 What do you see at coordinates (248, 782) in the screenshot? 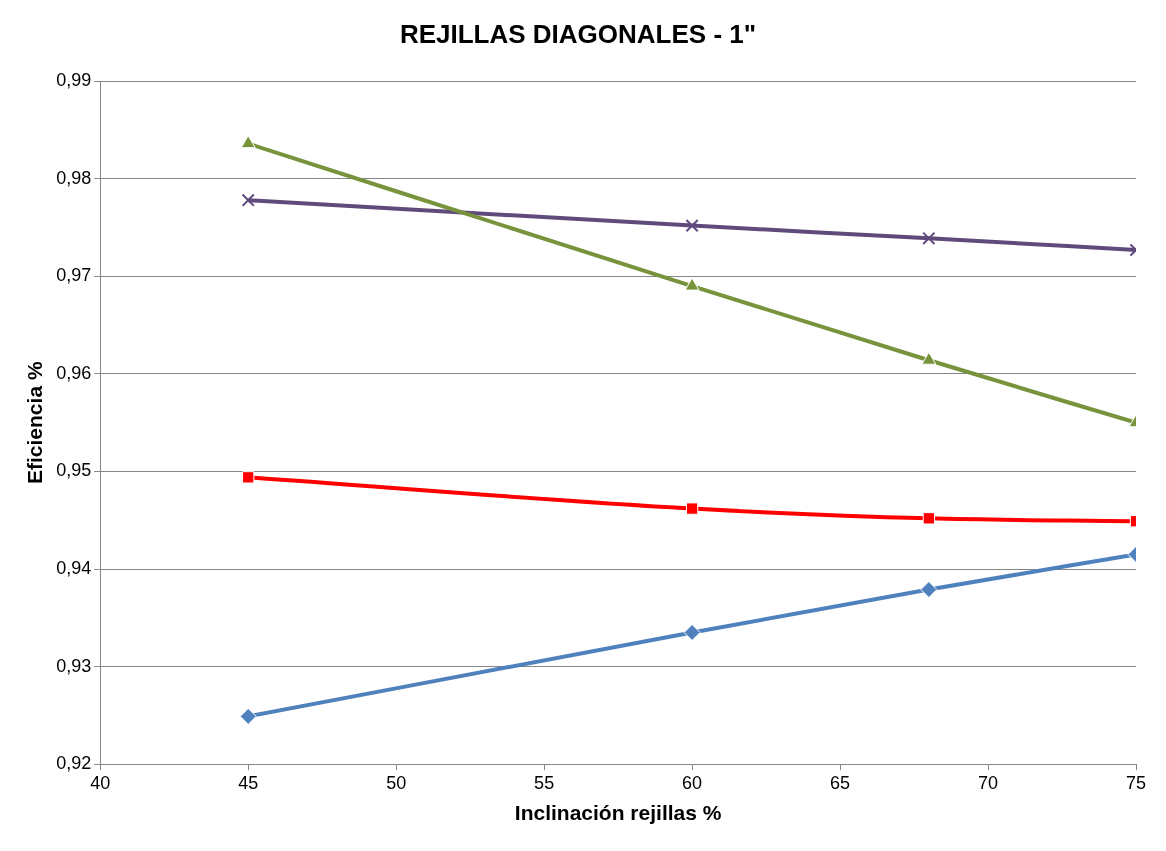
I see `x-tick-label: 45` at bounding box center [248, 782].